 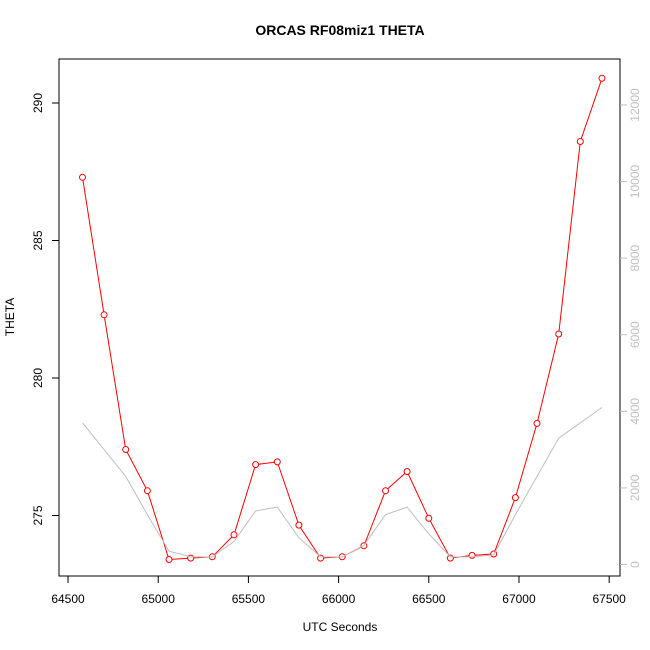 I want to click on y-axis-label: THETA, so click(x=10, y=317).